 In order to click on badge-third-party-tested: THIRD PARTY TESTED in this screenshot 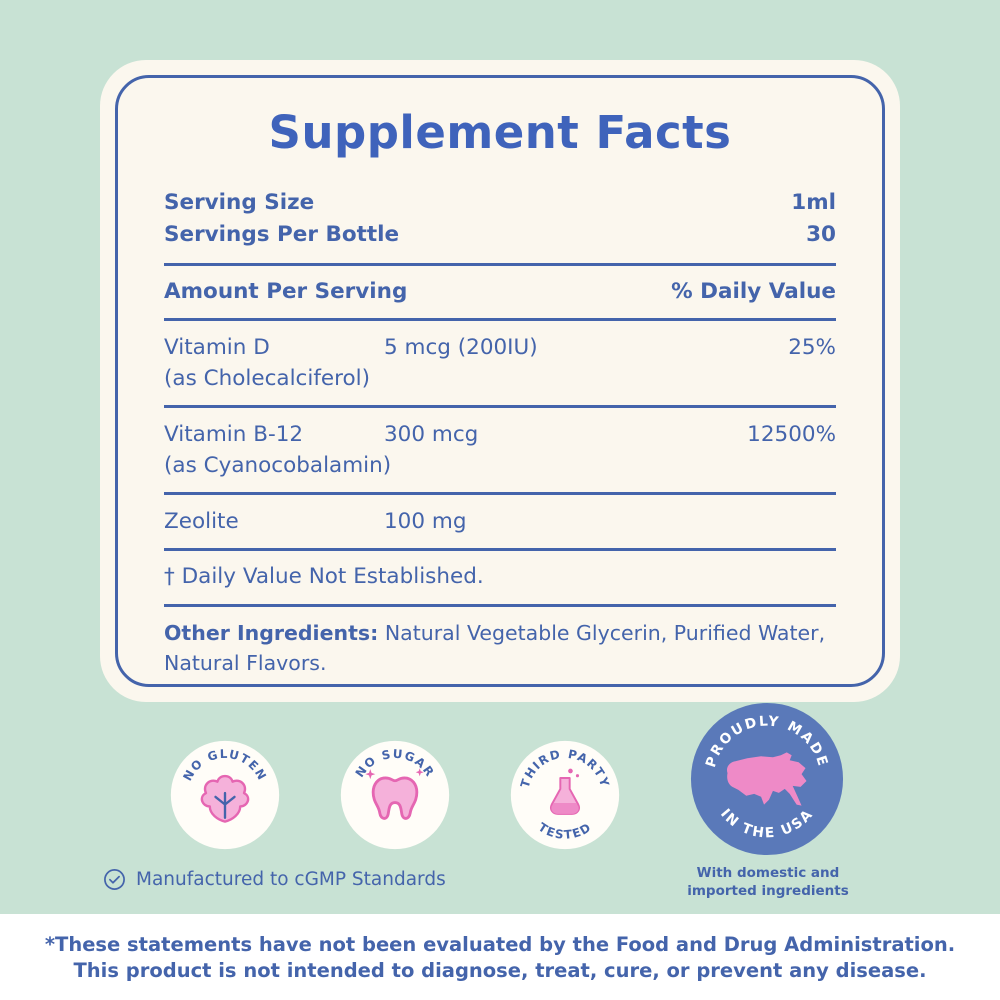, I will do `click(565, 795)`.